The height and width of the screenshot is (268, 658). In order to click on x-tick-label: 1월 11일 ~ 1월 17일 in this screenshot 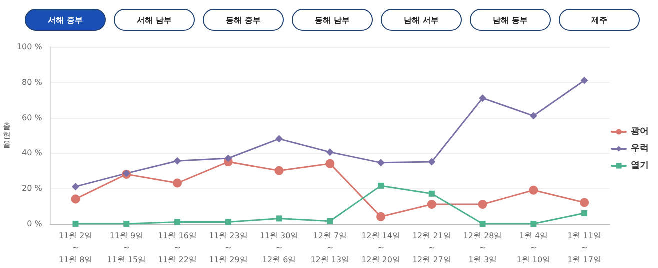, I will do `click(585, 248)`.